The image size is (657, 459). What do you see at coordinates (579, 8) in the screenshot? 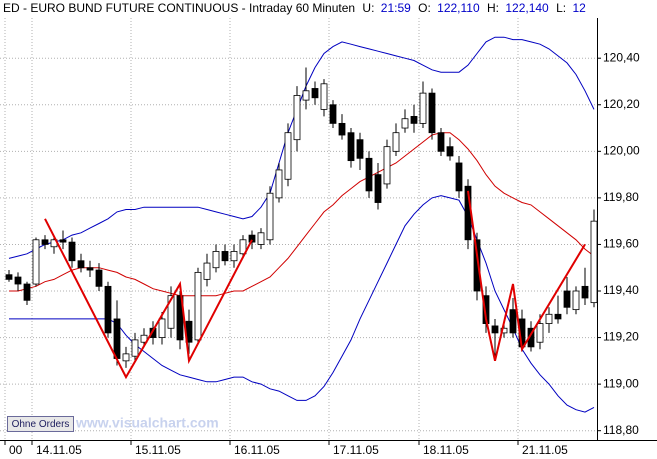
I see `field-value: 12` at bounding box center [579, 8].